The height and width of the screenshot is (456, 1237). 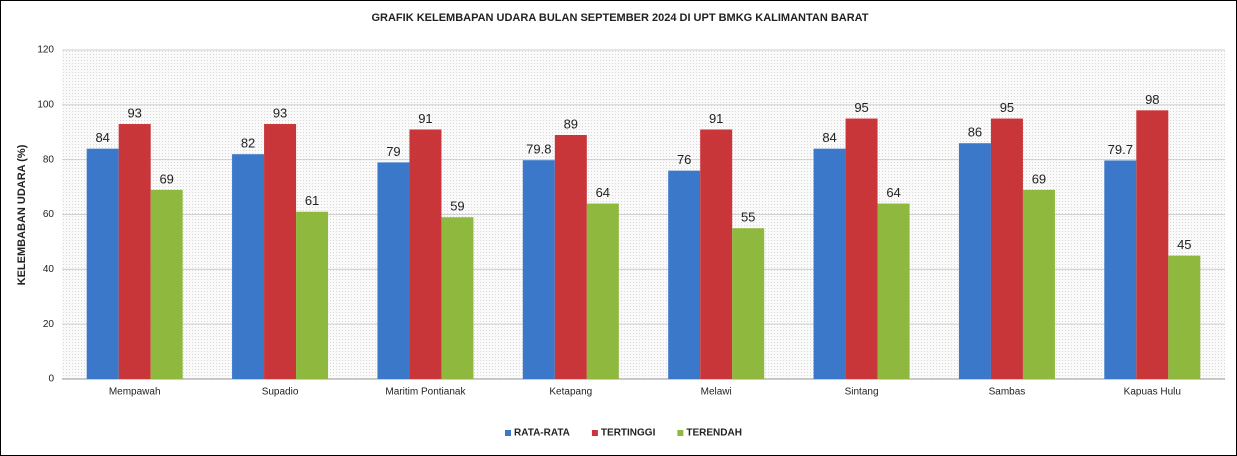 I want to click on legend-label: TERENDAH, so click(x=714, y=433).